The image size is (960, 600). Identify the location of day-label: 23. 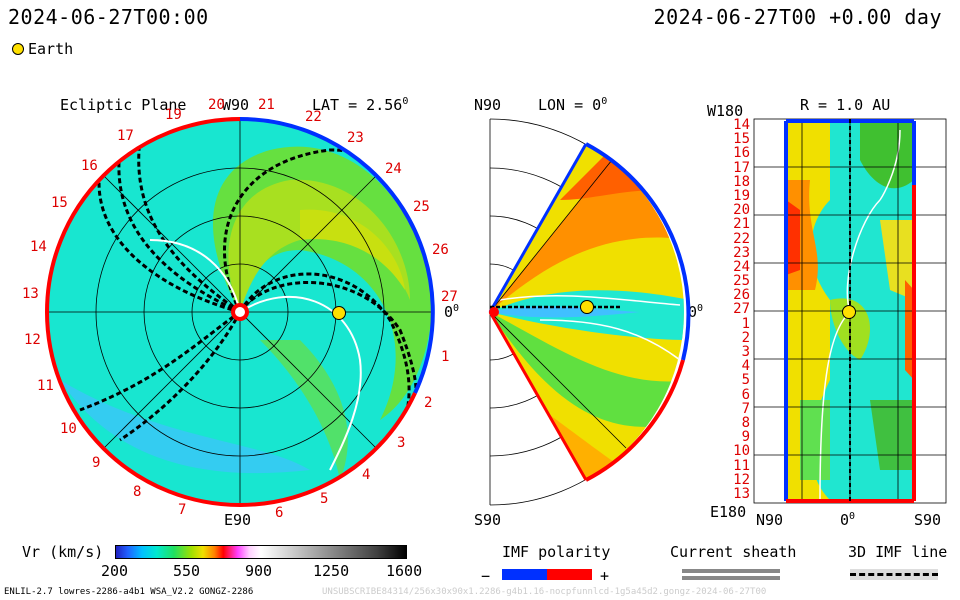
(355, 138).